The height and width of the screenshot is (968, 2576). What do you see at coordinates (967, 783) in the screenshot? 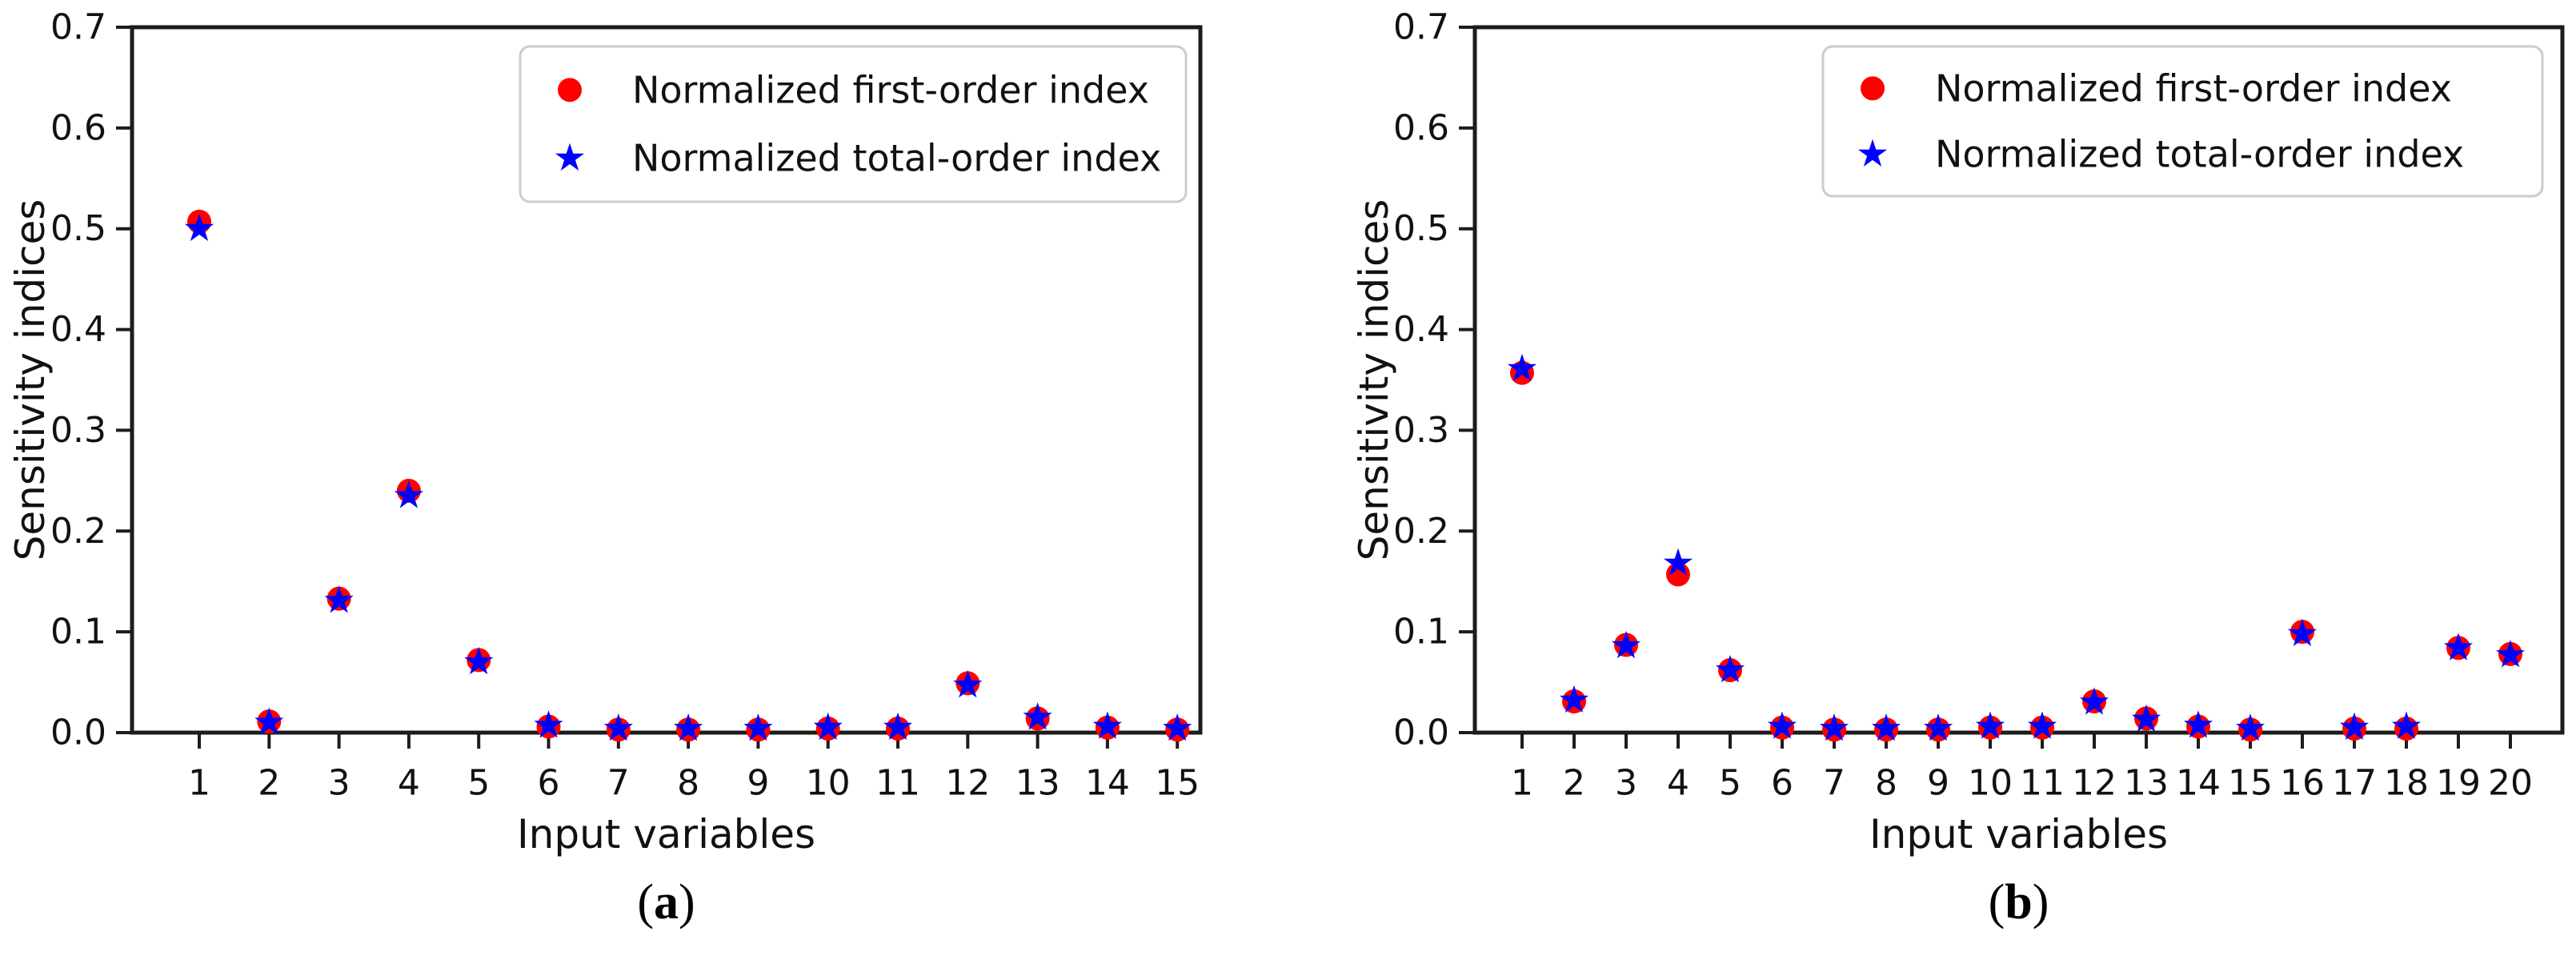
I see `x-tick-label: 12` at bounding box center [967, 783].